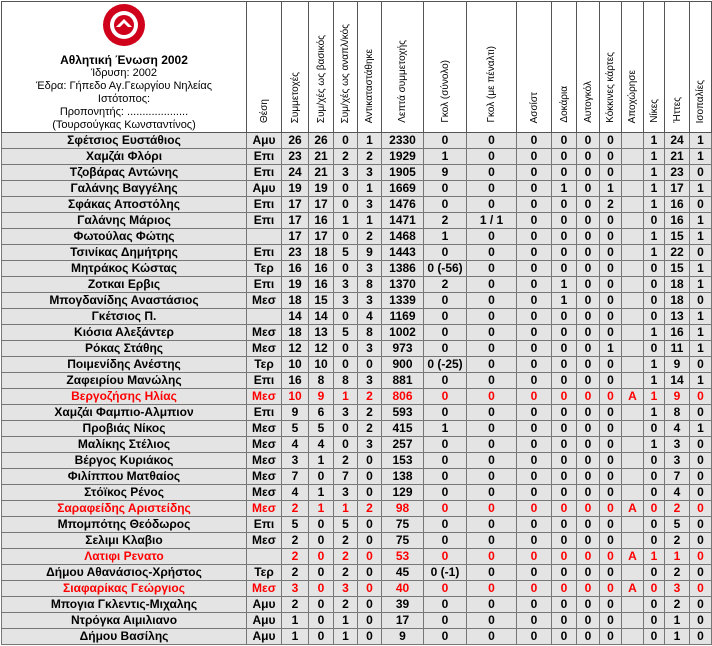  What do you see at coordinates (402, 156) in the screenshot?
I see `stat-cell: 1929` at bounding box center [402, 156].